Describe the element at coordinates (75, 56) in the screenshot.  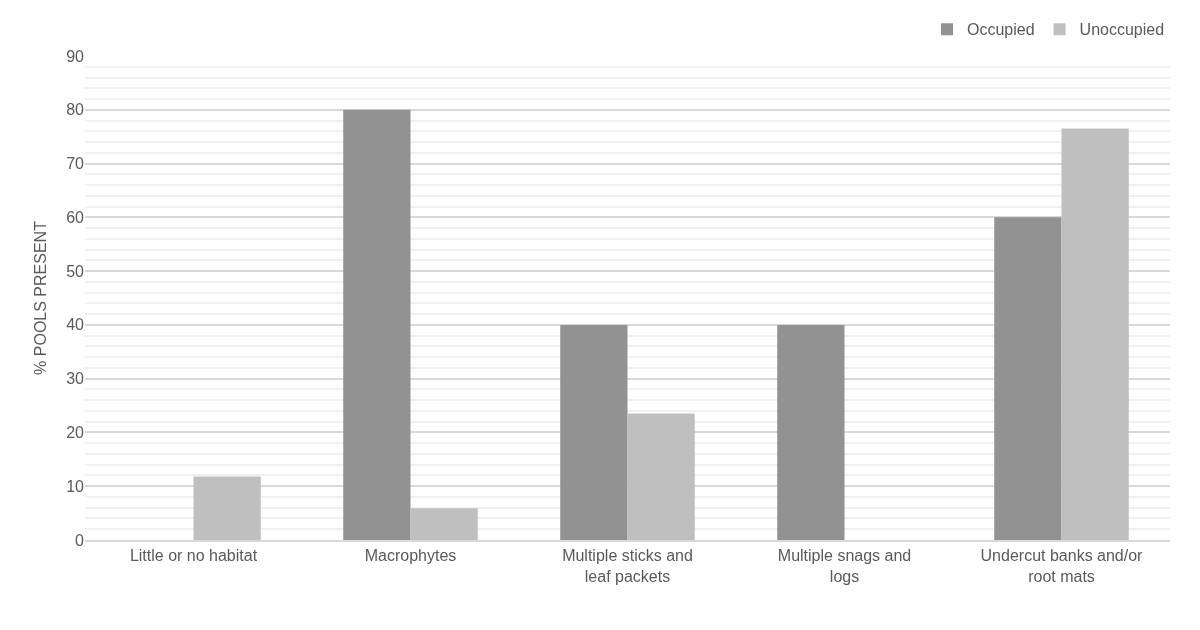
I see `y-tick-label: 90` at that location.